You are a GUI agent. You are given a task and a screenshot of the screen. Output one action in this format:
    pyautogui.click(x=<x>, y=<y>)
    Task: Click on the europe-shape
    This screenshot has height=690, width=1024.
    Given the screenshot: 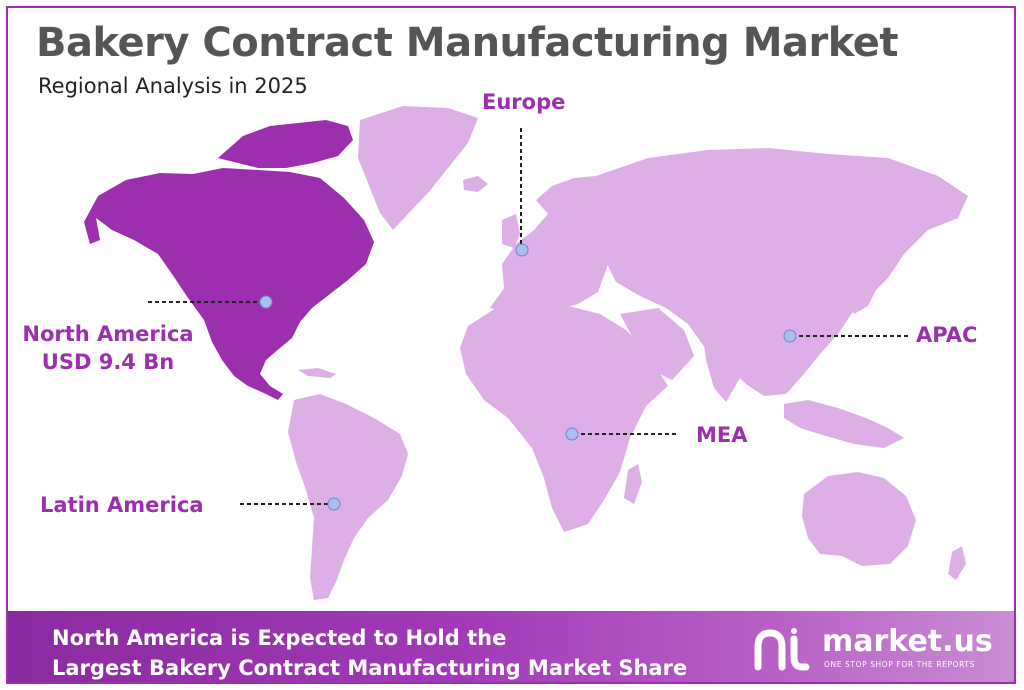 What is the action you would take?
    pyautogui.click(x=555, y=245)
    